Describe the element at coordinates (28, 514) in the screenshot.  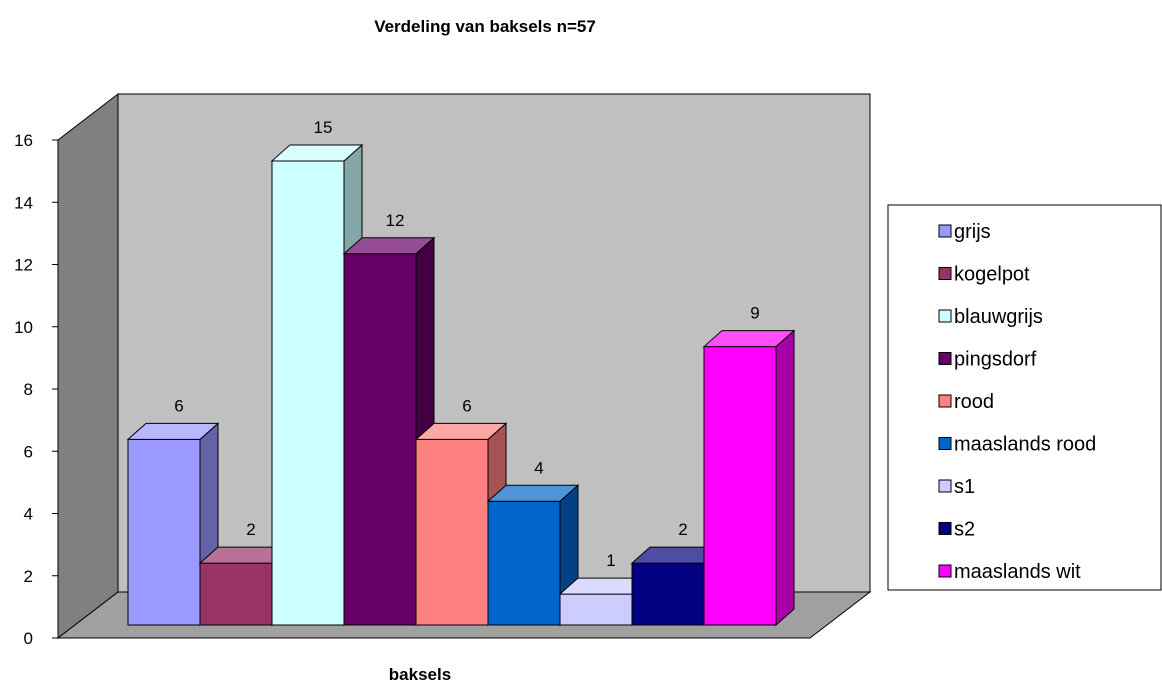
I see `y-tick-label: 4` at that location.